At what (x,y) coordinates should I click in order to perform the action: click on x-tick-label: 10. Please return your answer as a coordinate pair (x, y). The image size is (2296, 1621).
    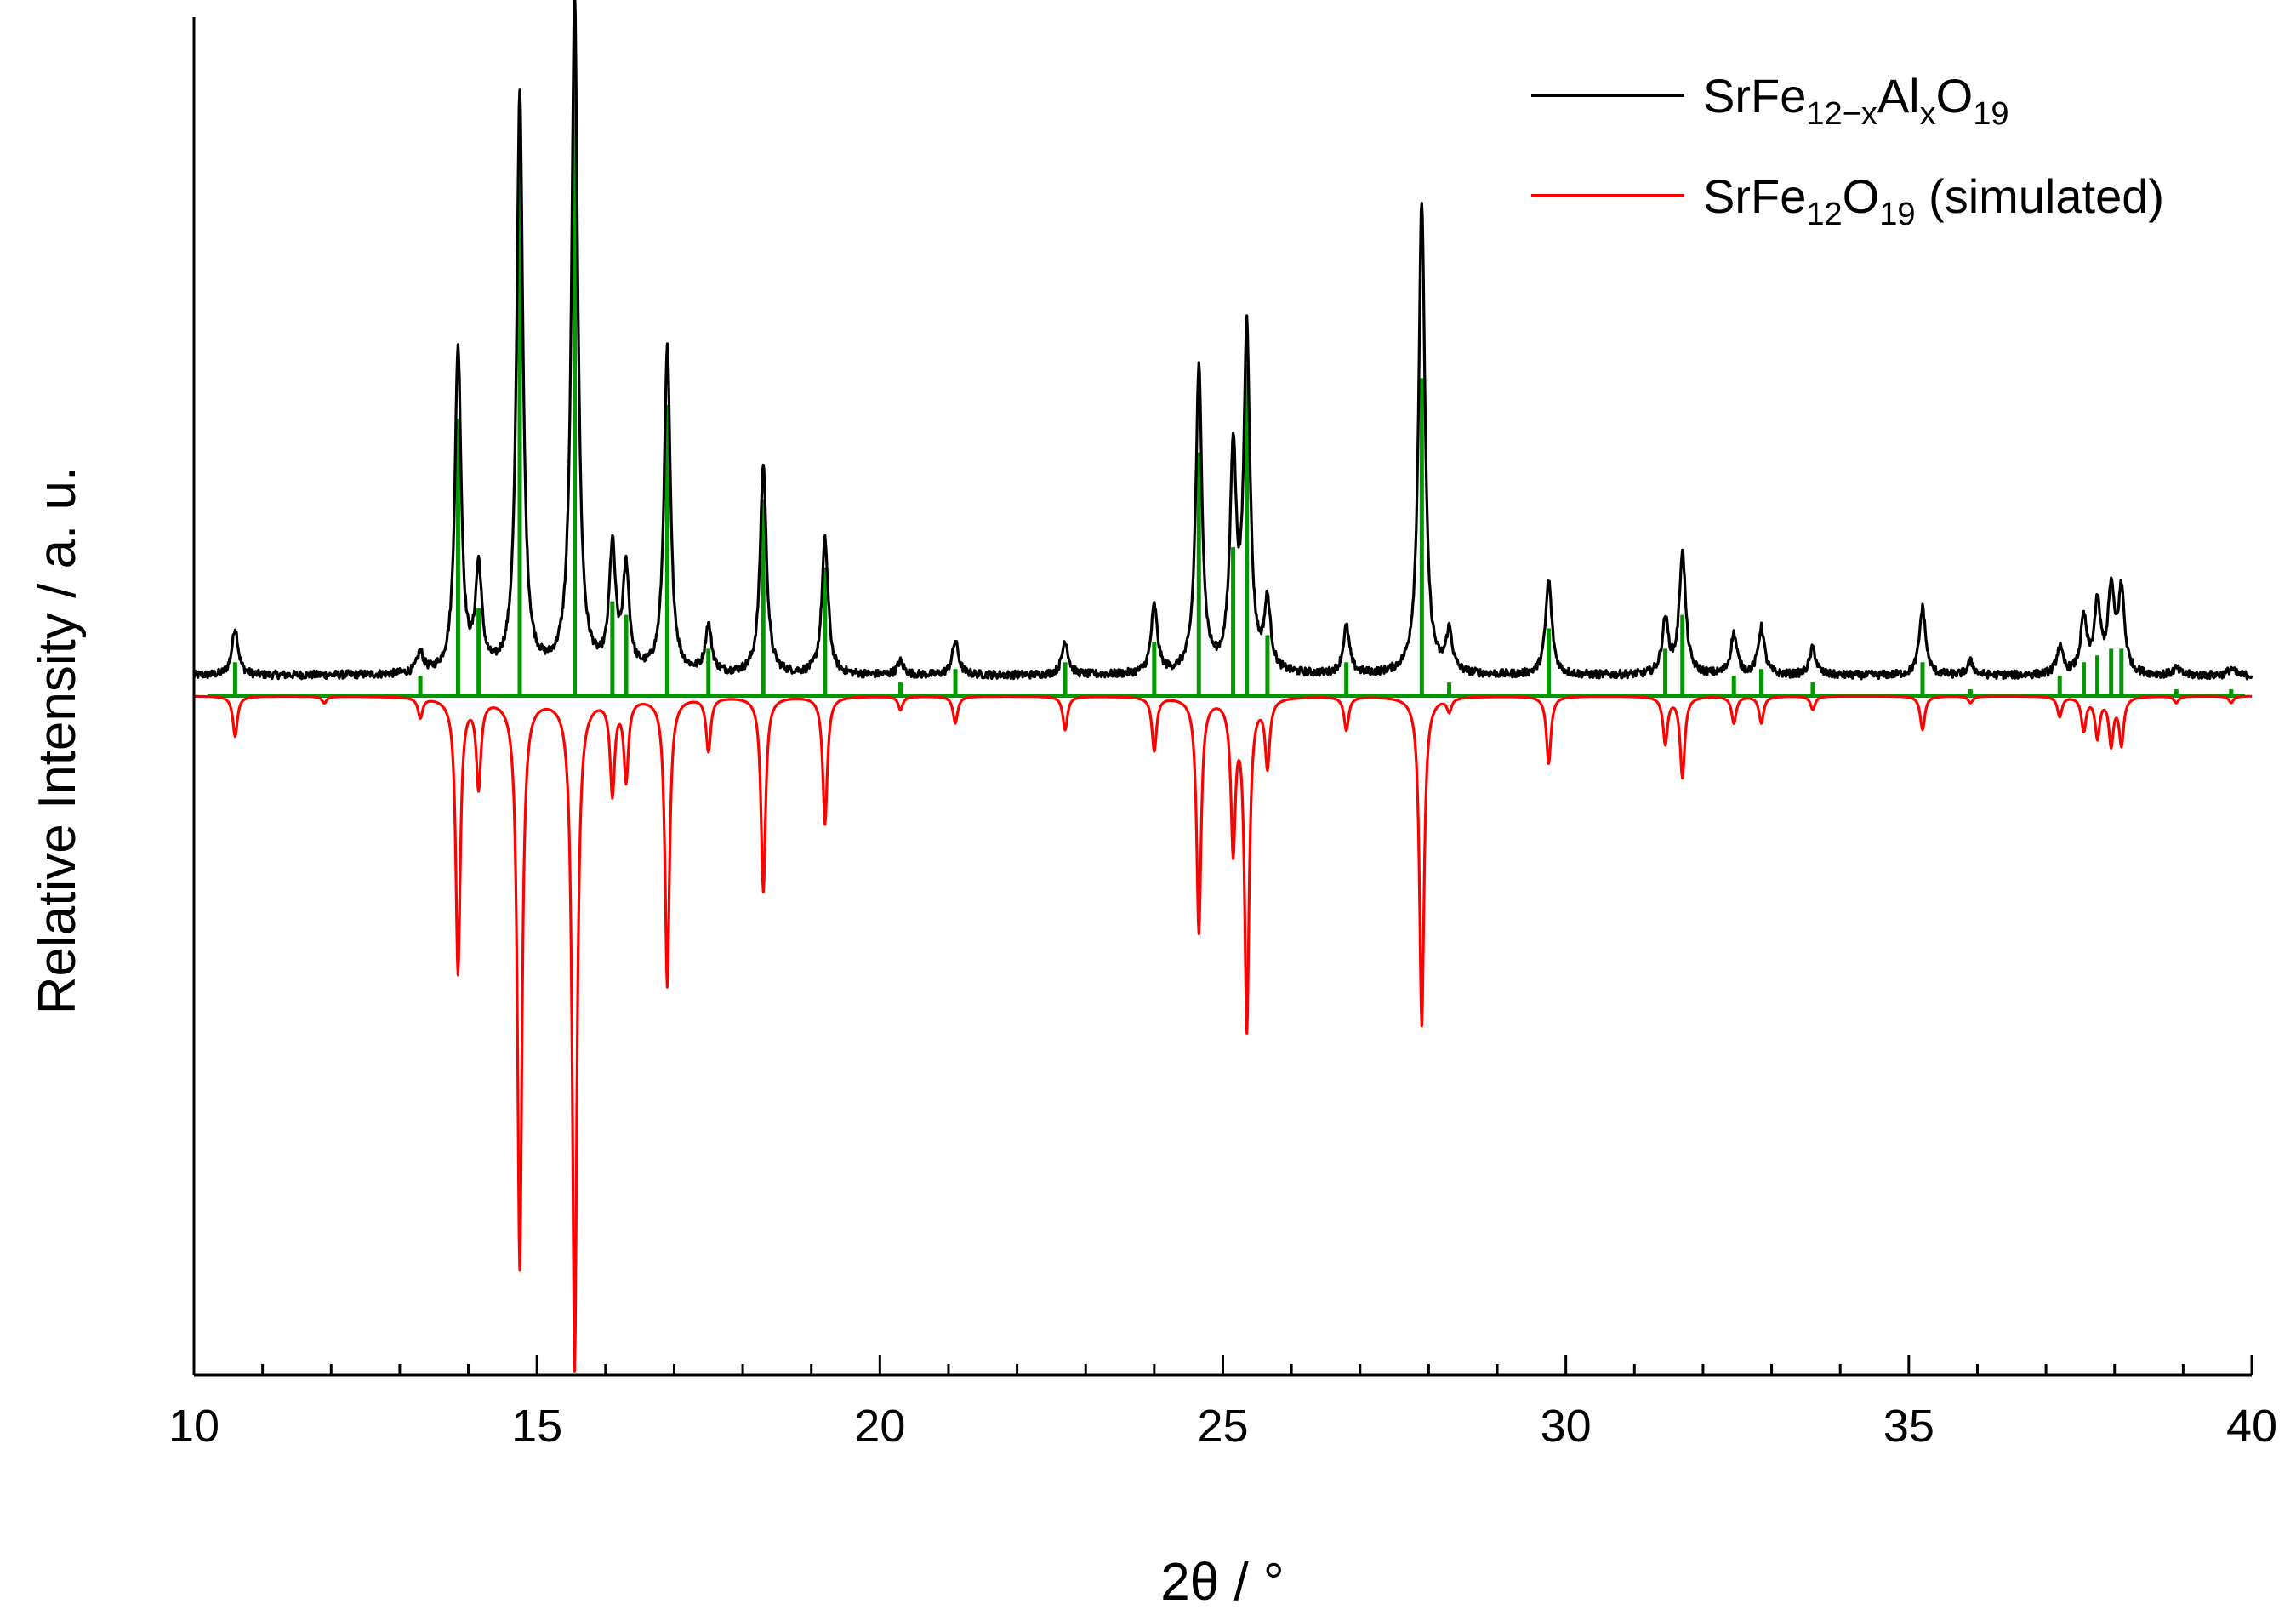
    Looking at the image, I should click on (193, 1426).